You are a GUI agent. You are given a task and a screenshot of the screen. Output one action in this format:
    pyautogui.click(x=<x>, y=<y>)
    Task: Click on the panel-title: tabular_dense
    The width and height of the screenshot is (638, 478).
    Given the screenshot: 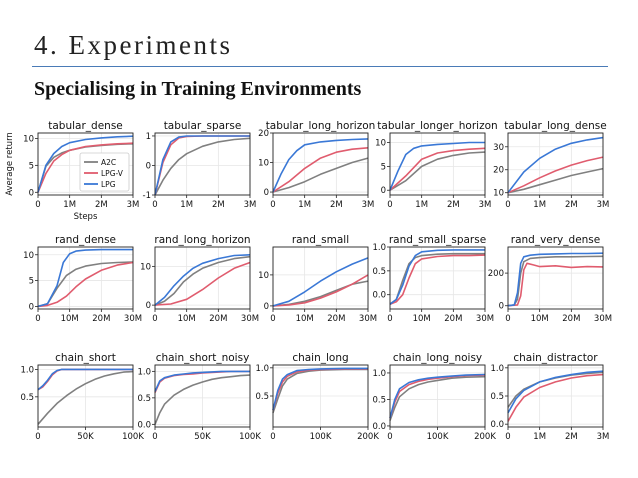 What is the action you would take?
    pyautogui.click(x=85, y=126)
    